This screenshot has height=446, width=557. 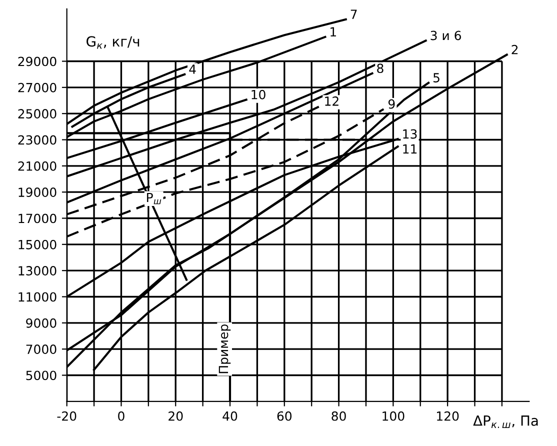 I want to click on series-label: 4, so click(x=192, y=69).